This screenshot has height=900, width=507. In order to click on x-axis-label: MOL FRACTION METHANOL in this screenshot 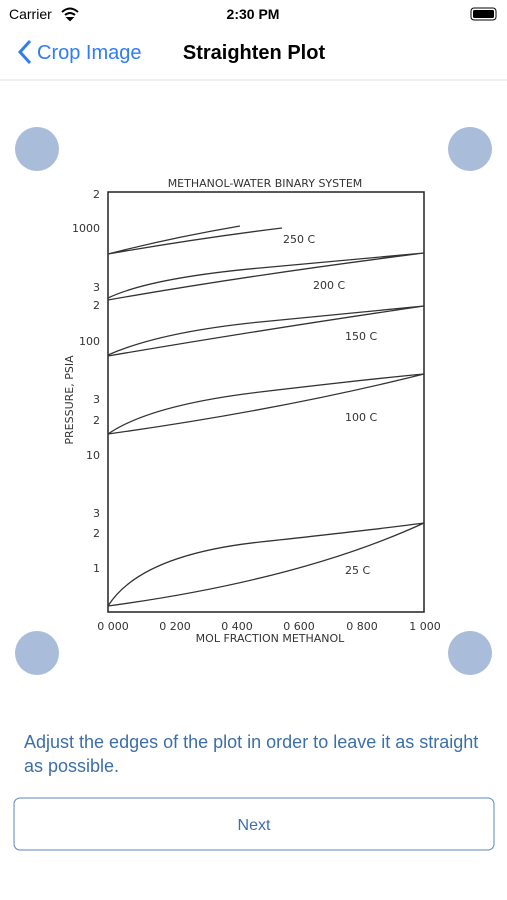, I will do `click(271, 638)`.